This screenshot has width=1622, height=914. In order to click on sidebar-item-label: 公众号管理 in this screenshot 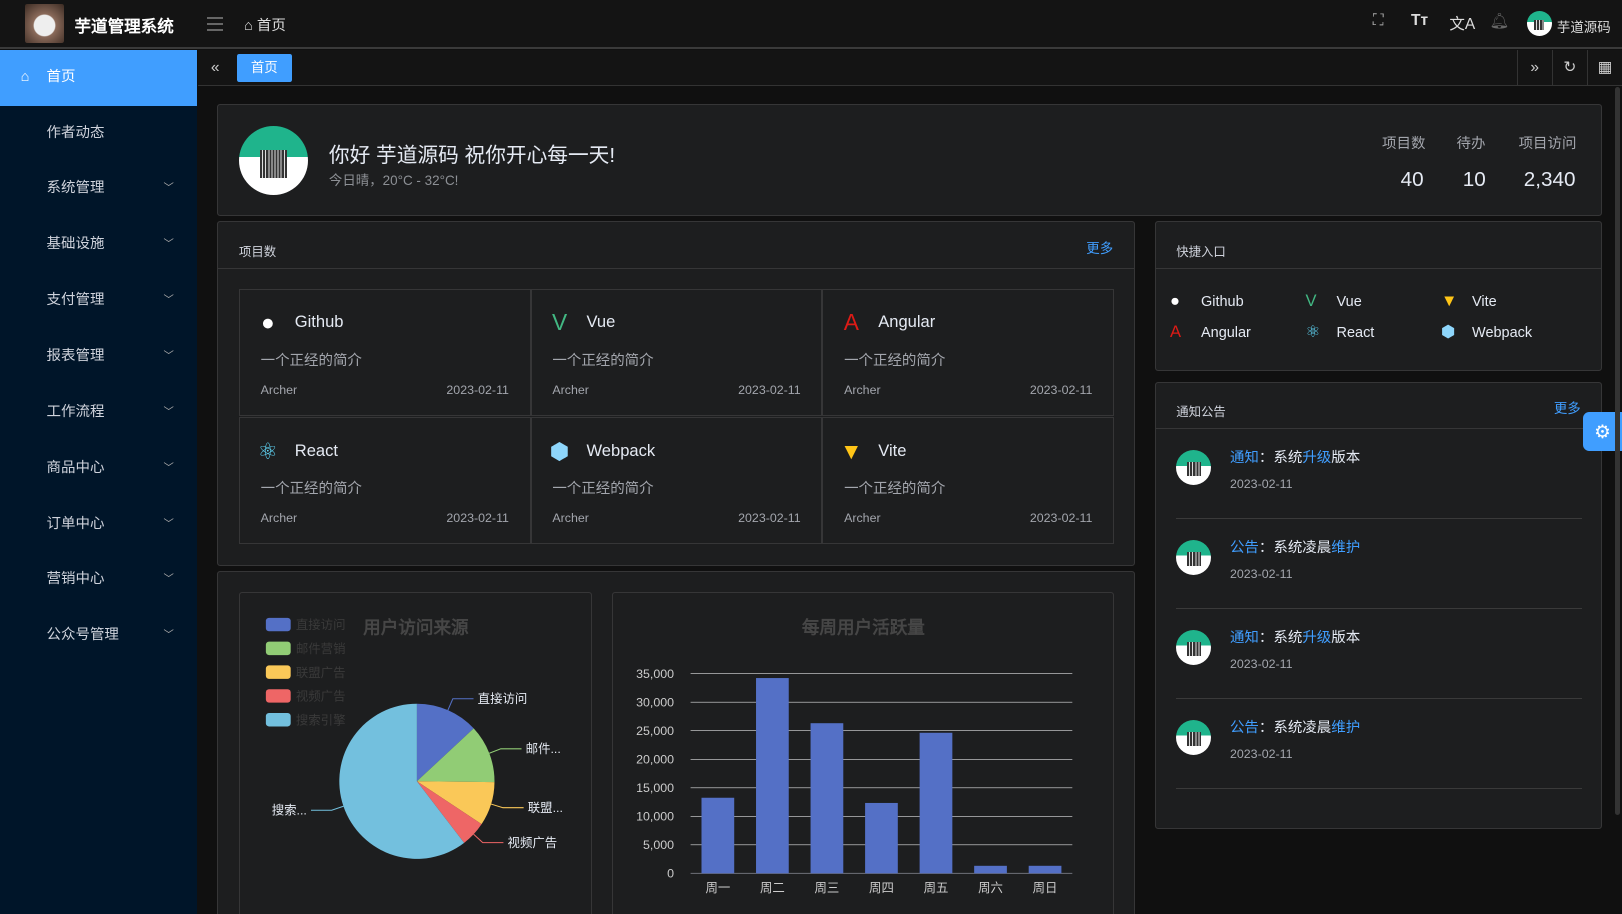, I will do `click(82, 635)`.